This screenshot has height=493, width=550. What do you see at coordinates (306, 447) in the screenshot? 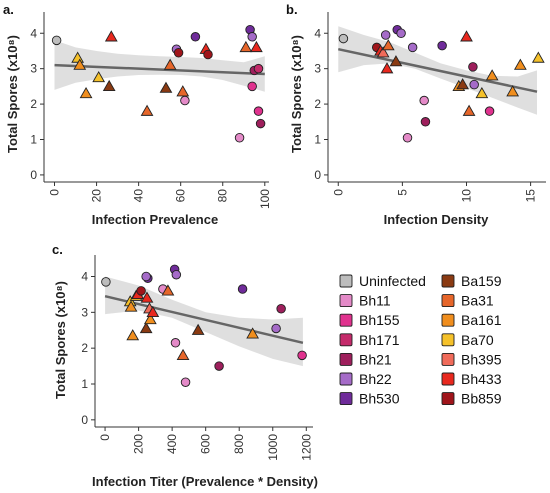
I see `x-tick-label: 1200` at bounding box center [306, 447].